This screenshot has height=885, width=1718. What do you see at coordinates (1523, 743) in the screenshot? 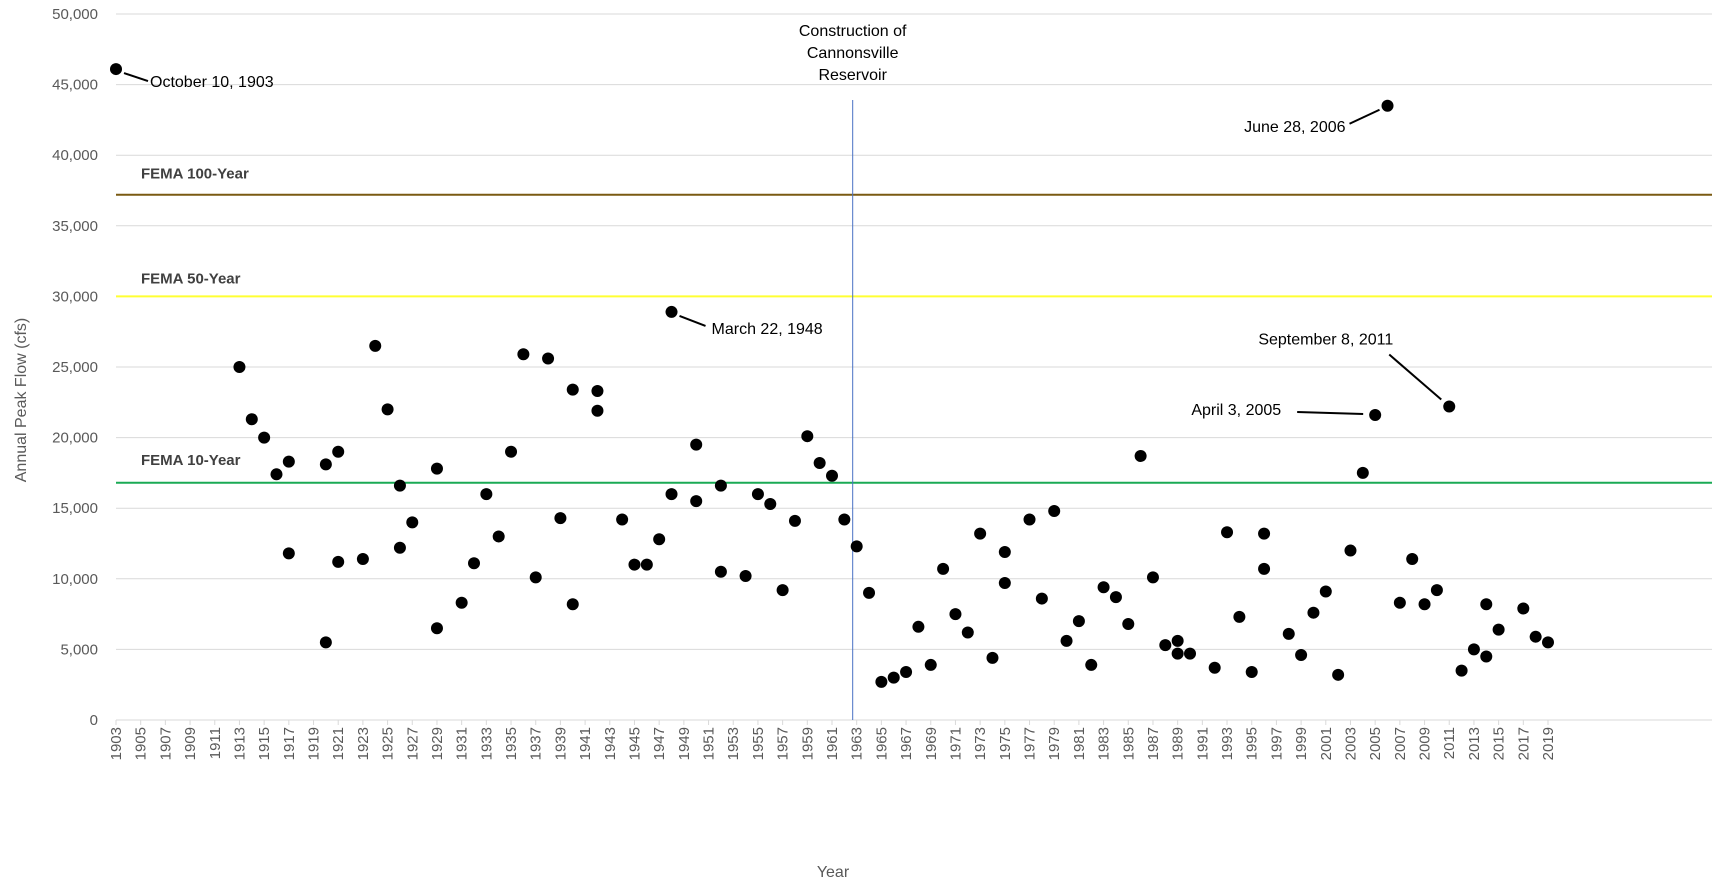
I see `x-tick-label: 2017` at bounding box center [1523, 743].